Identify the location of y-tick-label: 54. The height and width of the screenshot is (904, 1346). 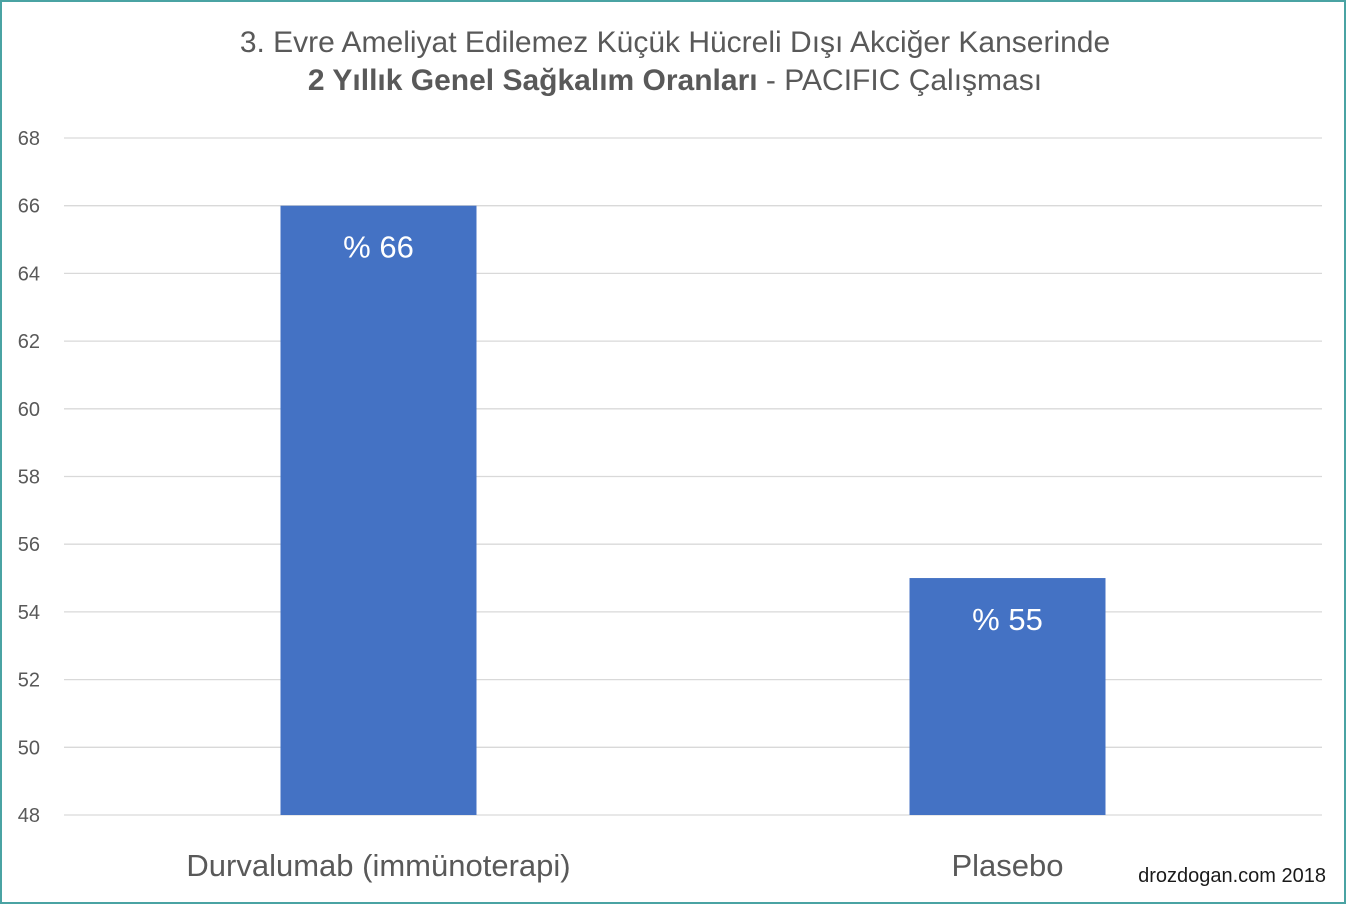
(29, 613).